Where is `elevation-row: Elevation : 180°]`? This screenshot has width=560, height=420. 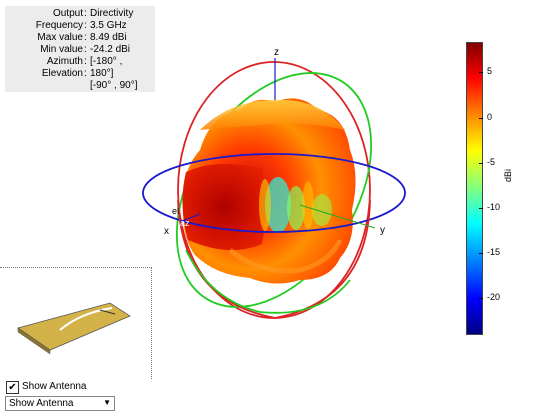
elevation-row: Elevation : 180°] is located at coordinates (77, 73).